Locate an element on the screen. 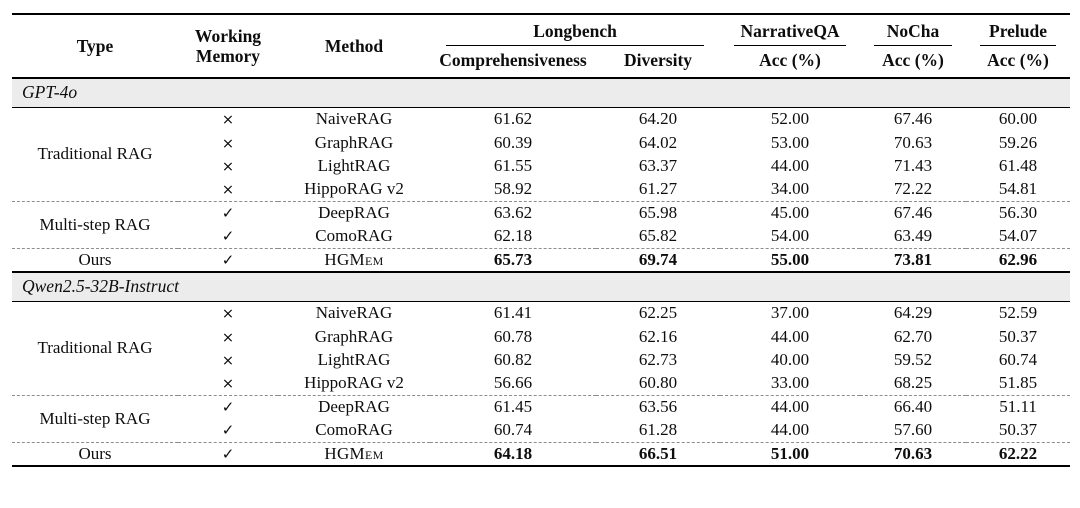  value-cell: 56.66 is located at coordinates (513, 383).